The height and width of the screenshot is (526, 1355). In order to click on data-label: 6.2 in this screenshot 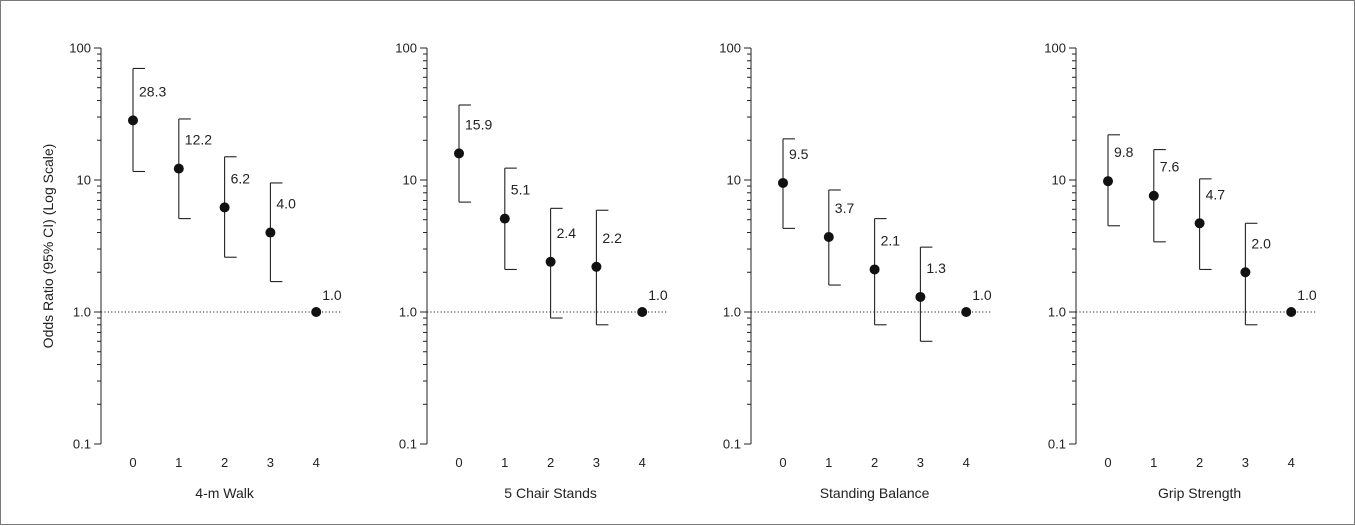, I will do `click(241, 178)`.